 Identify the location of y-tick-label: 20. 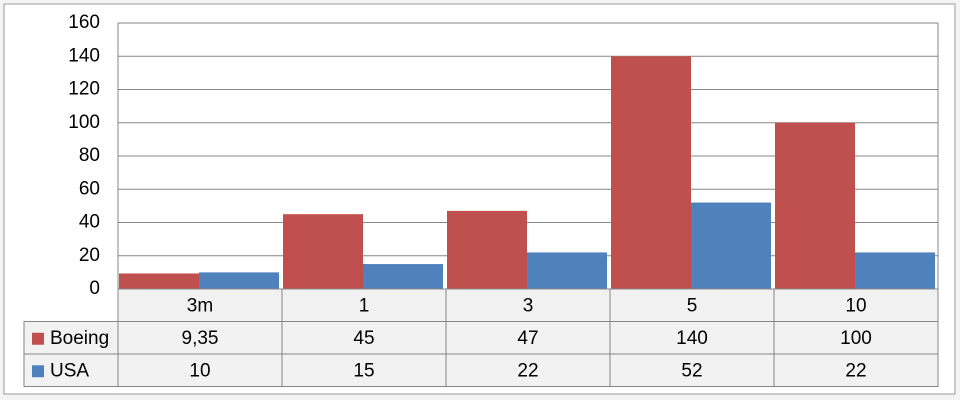
(89, 255).